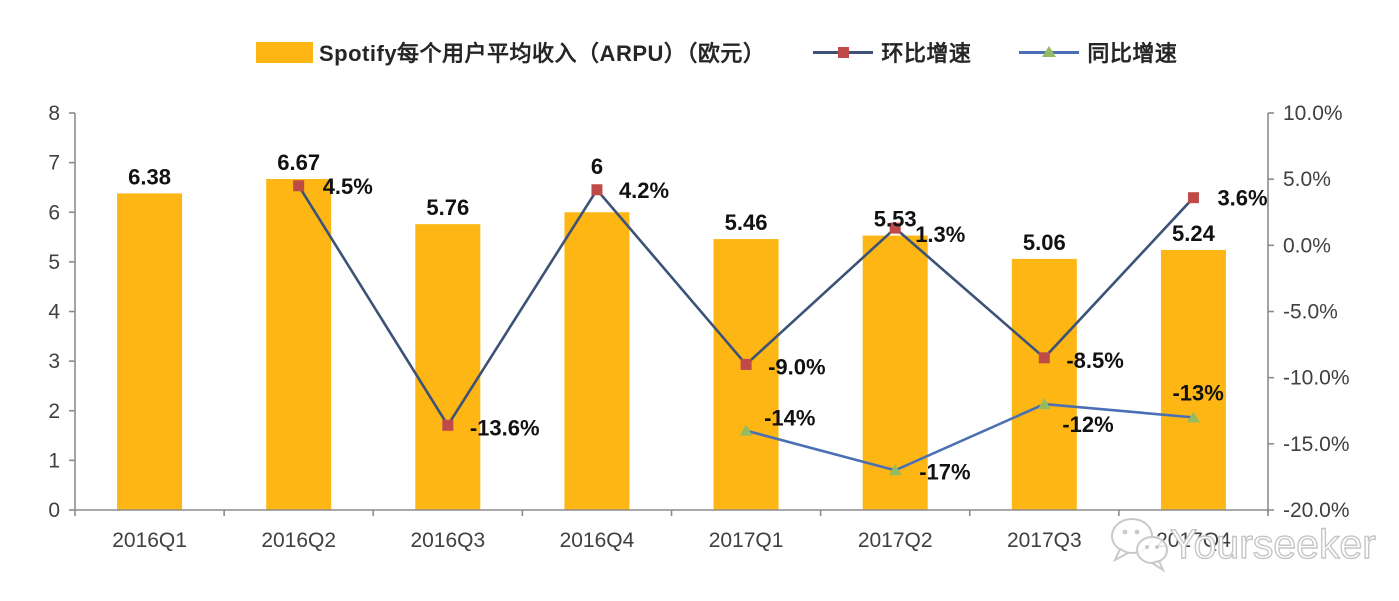  Describe the element at coordinates (1307, 245) in the screenshot. I see `right-axis-label: 0.0%` at that location.